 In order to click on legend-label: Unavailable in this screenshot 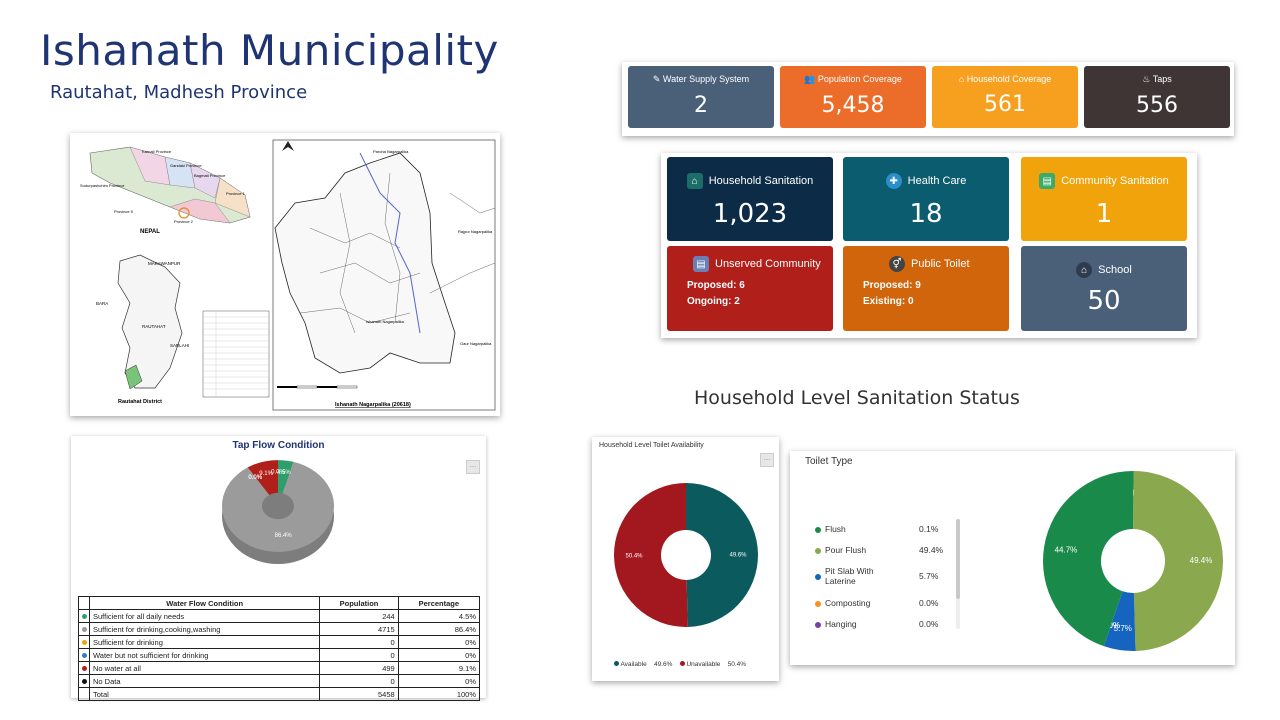, I will do `click(703, 664)`.